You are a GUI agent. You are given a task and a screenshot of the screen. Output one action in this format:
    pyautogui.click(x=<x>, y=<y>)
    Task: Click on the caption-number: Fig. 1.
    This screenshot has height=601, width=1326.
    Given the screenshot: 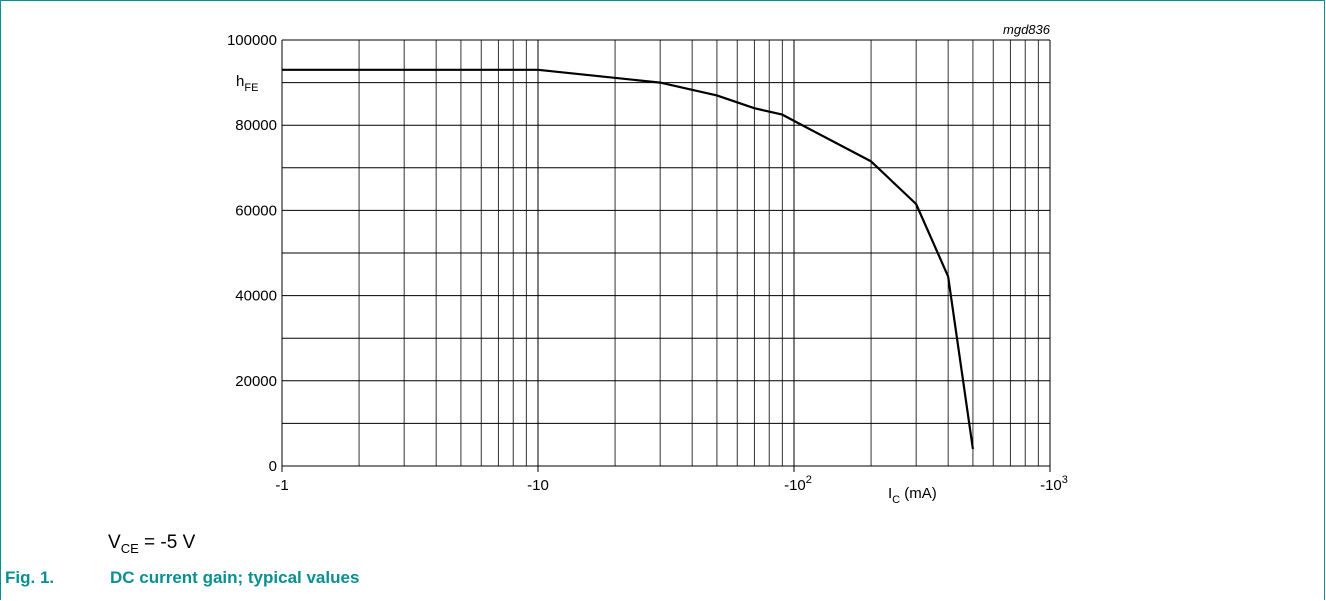 What is the action you would take?
    pyautogui.click(x=30, y=577)
    